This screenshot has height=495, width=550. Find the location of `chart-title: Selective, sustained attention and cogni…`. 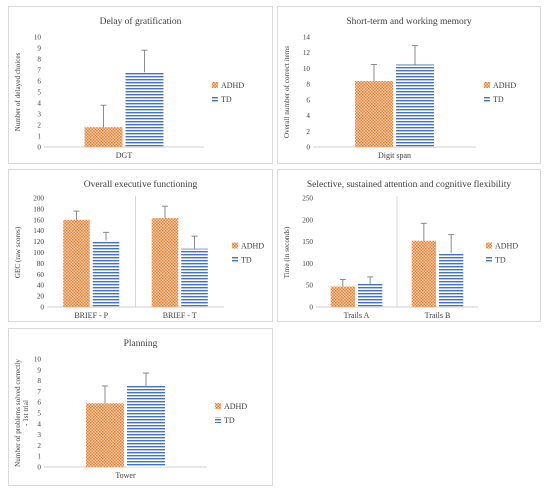

chart-title: Selective, sustained attention and cogni… is located at coordinates (409, 184).